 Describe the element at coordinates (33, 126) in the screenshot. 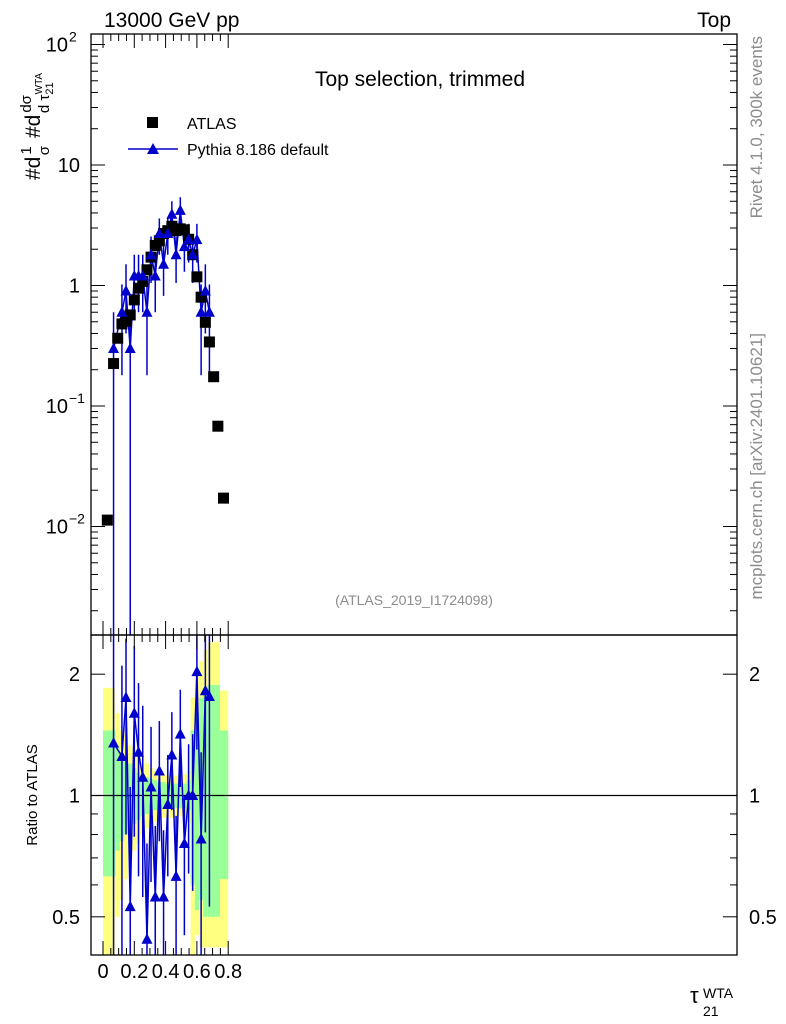

I see `main-y-label-part-4: #d` at that location.